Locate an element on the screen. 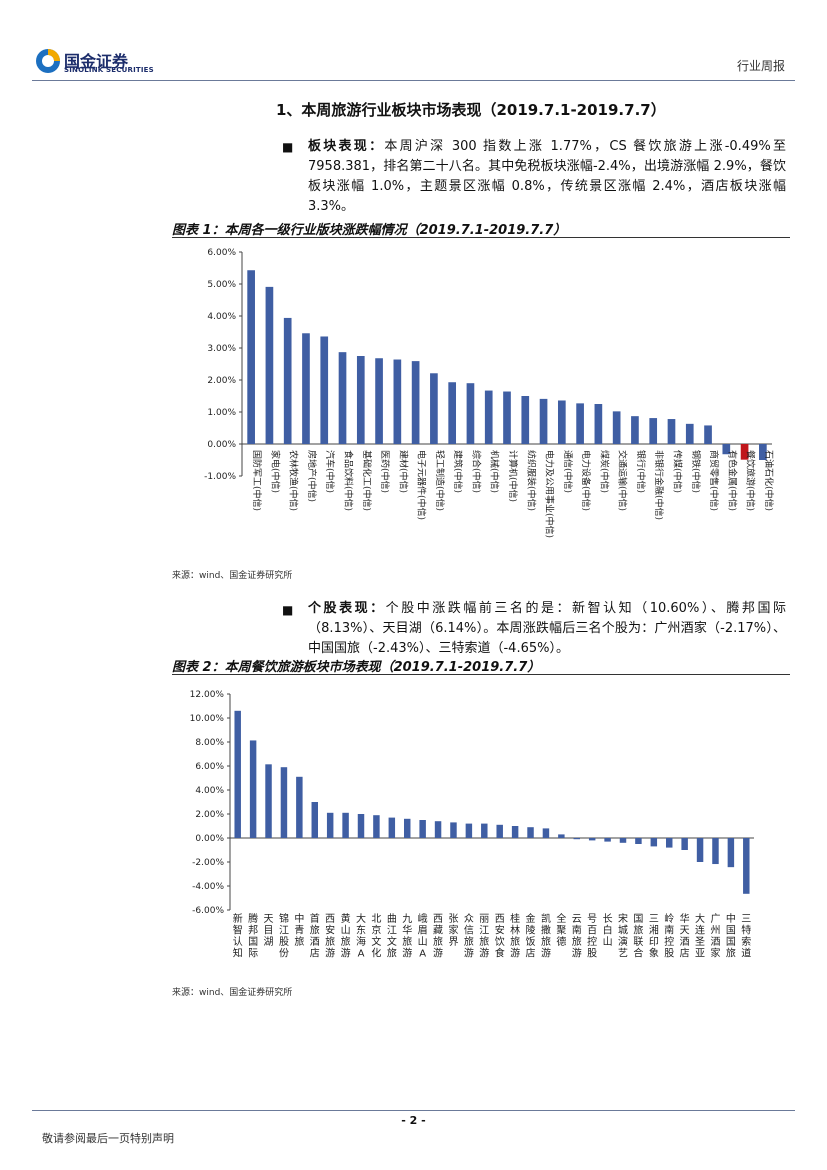 This screenshot has height=1170, width=827. y-tick-label: 6.00% is located at coordinates (209, 767).